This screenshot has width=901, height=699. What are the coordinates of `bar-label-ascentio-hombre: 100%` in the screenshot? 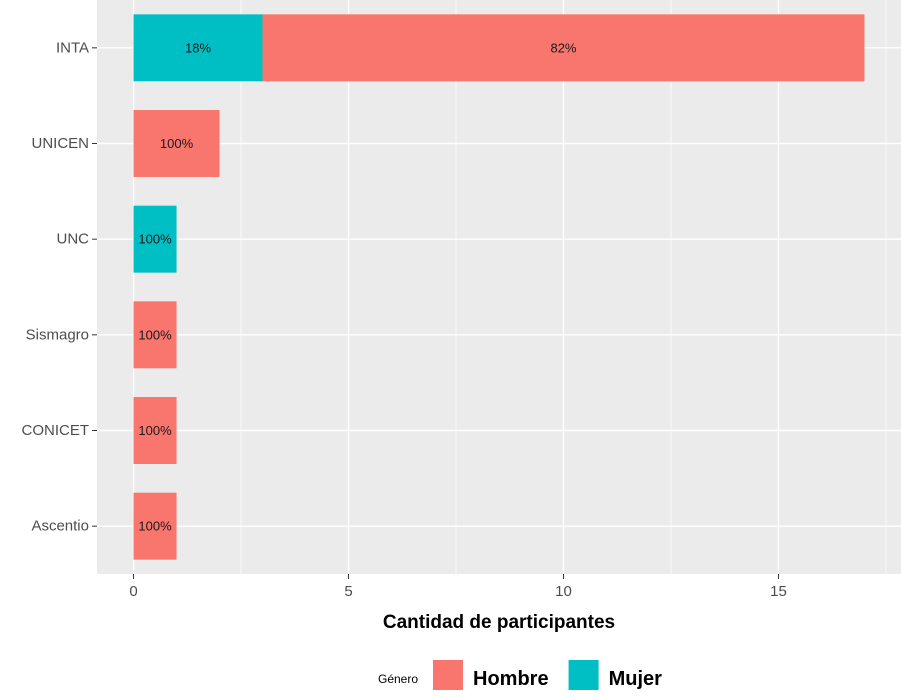 It's located at (155, 526).